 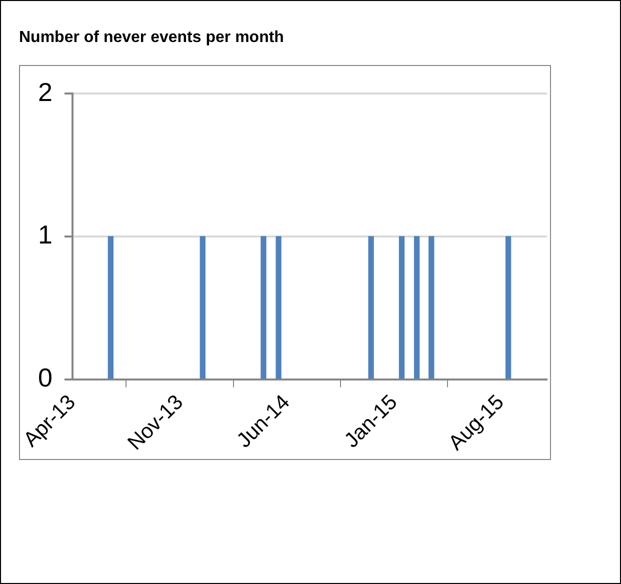 I want to click on y-tick-label: 0, so click(x=45, y=377).